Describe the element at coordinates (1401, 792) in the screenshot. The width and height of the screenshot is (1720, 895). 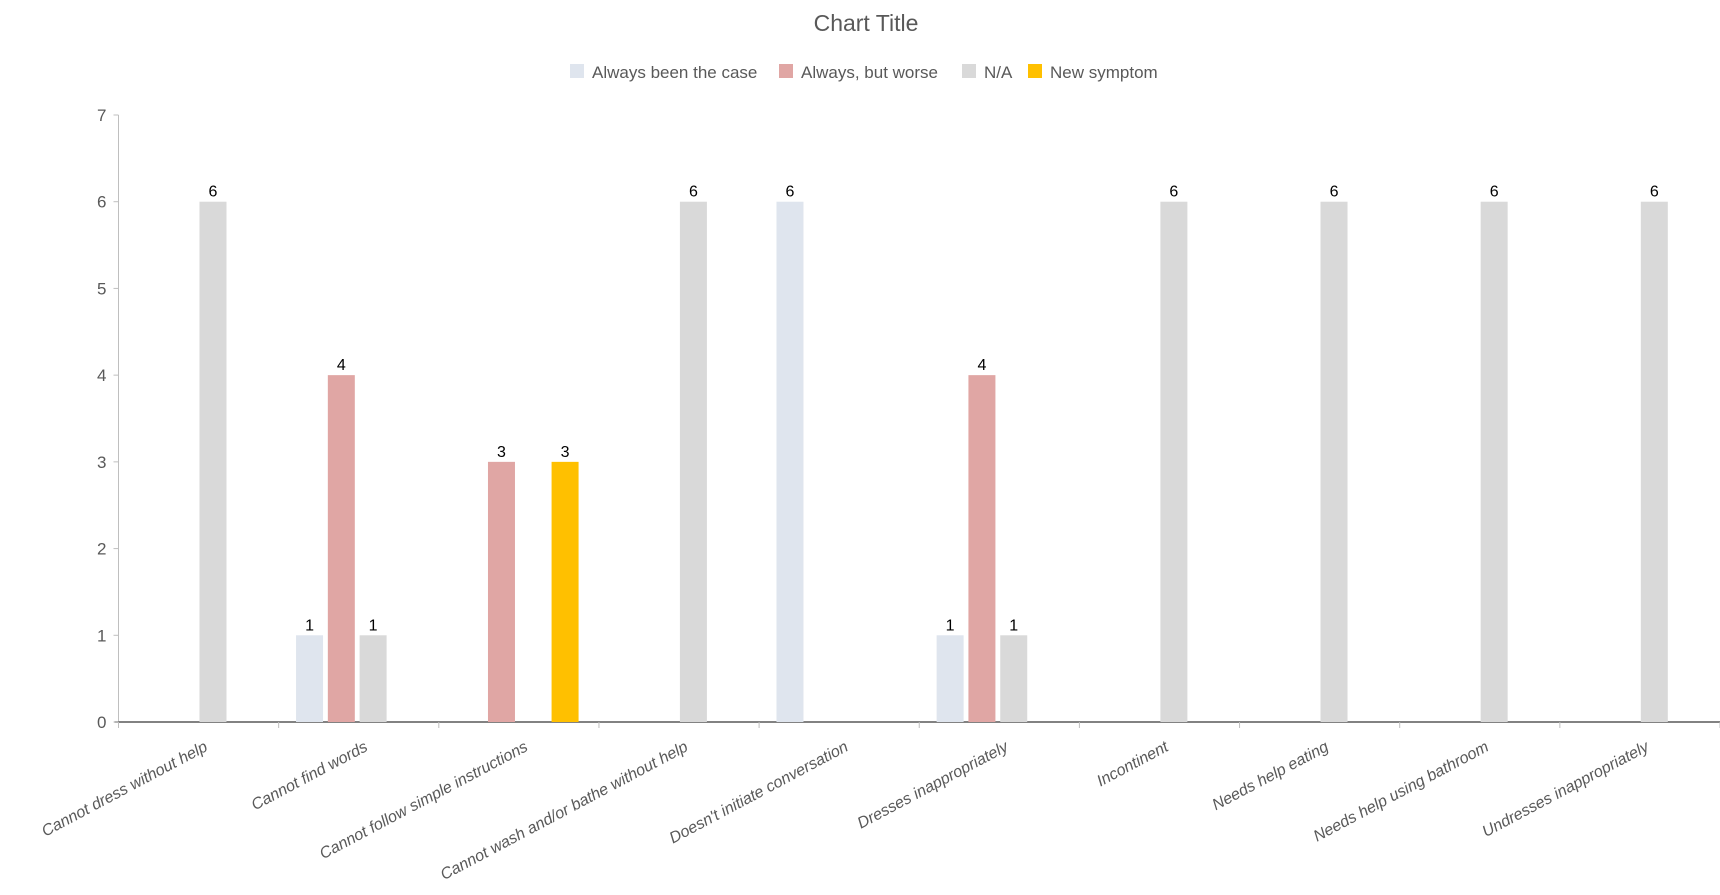
I see `category-label: Needs help using bathroom` at that location.